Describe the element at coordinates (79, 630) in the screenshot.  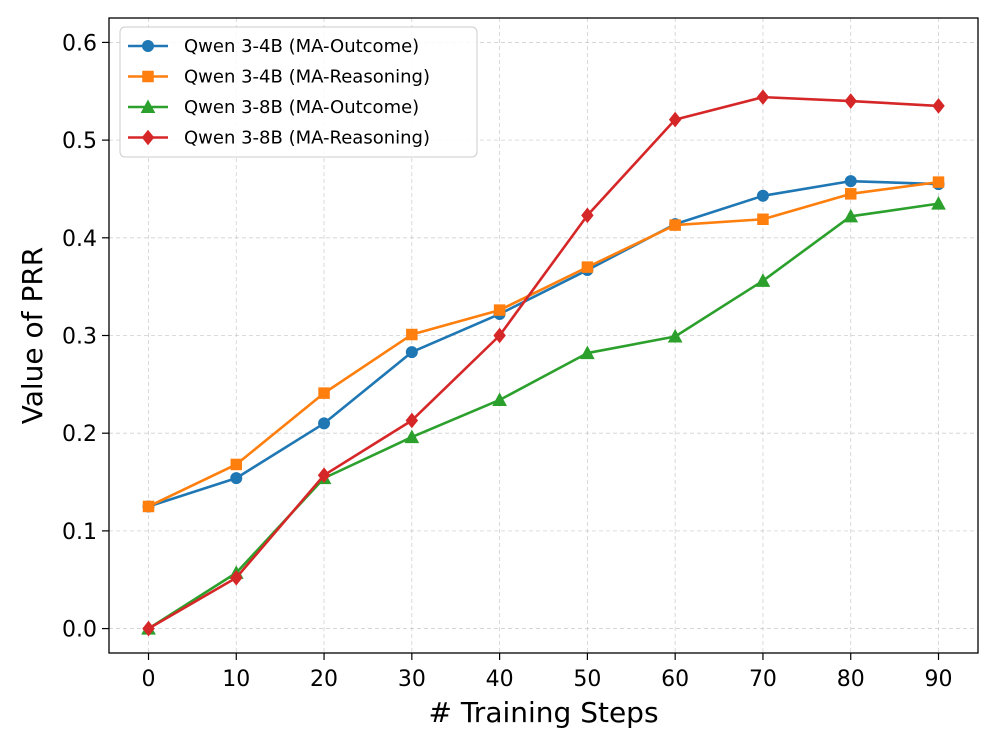
I see `y-tick-label: 0.0` at that location.